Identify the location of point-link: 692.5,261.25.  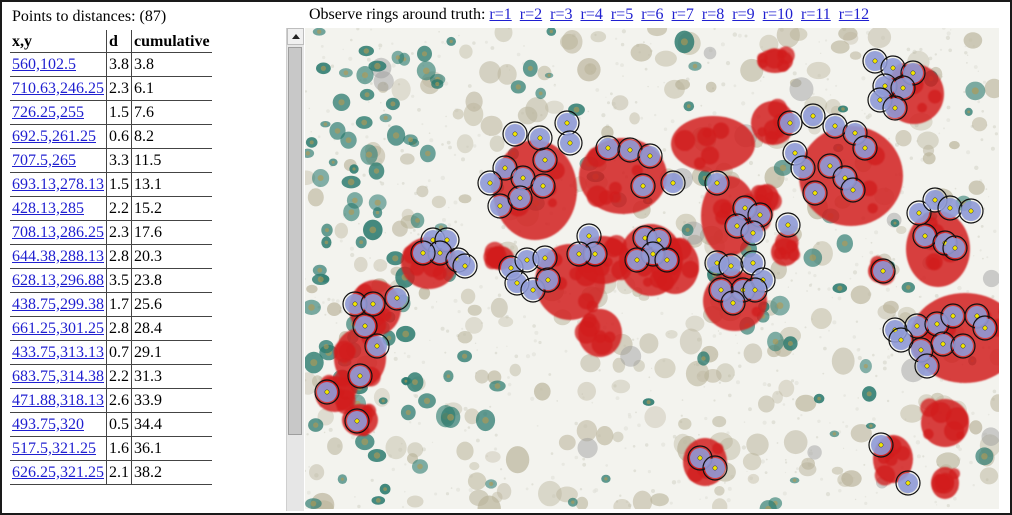
(54, 136).